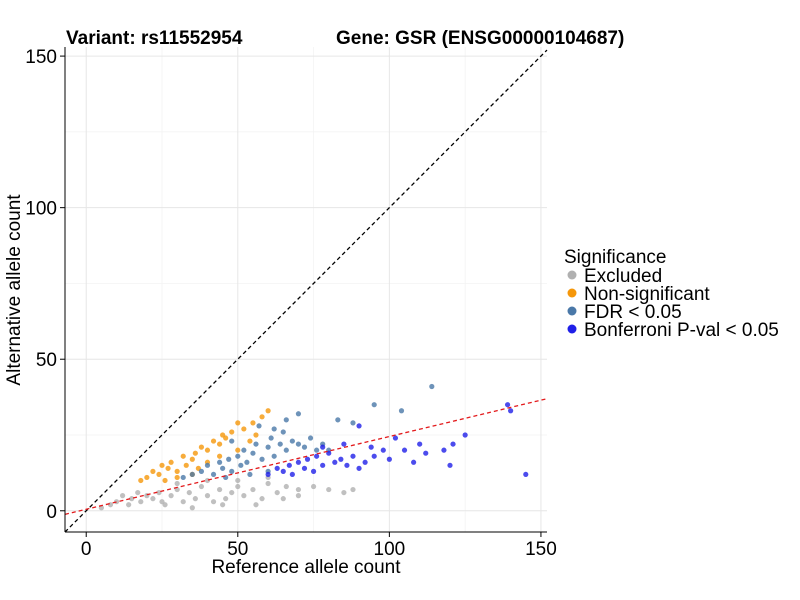 Image resolution: width=800 pixels, height=600 pixels. Describe the element at coordinates (41, 209) in the screenshot. I see `y-tick-label: 100` at that location.